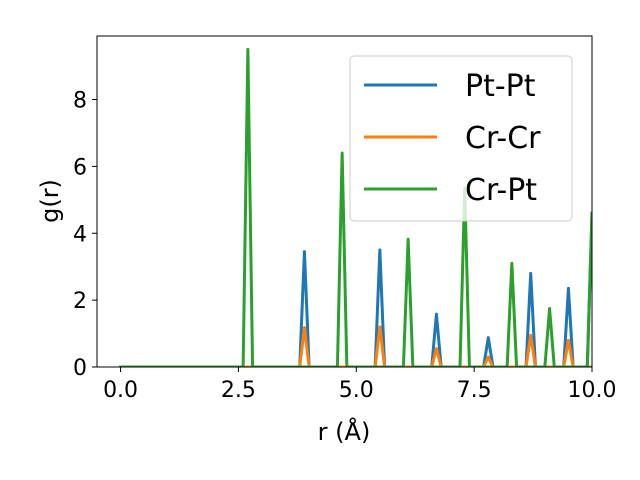 The width and height of the screenshot is (640, 480). What do you see at coordinates (592, 390) in the screenshot?
I see `x-tick-label: 10.0` at bounding box center [592, 390].